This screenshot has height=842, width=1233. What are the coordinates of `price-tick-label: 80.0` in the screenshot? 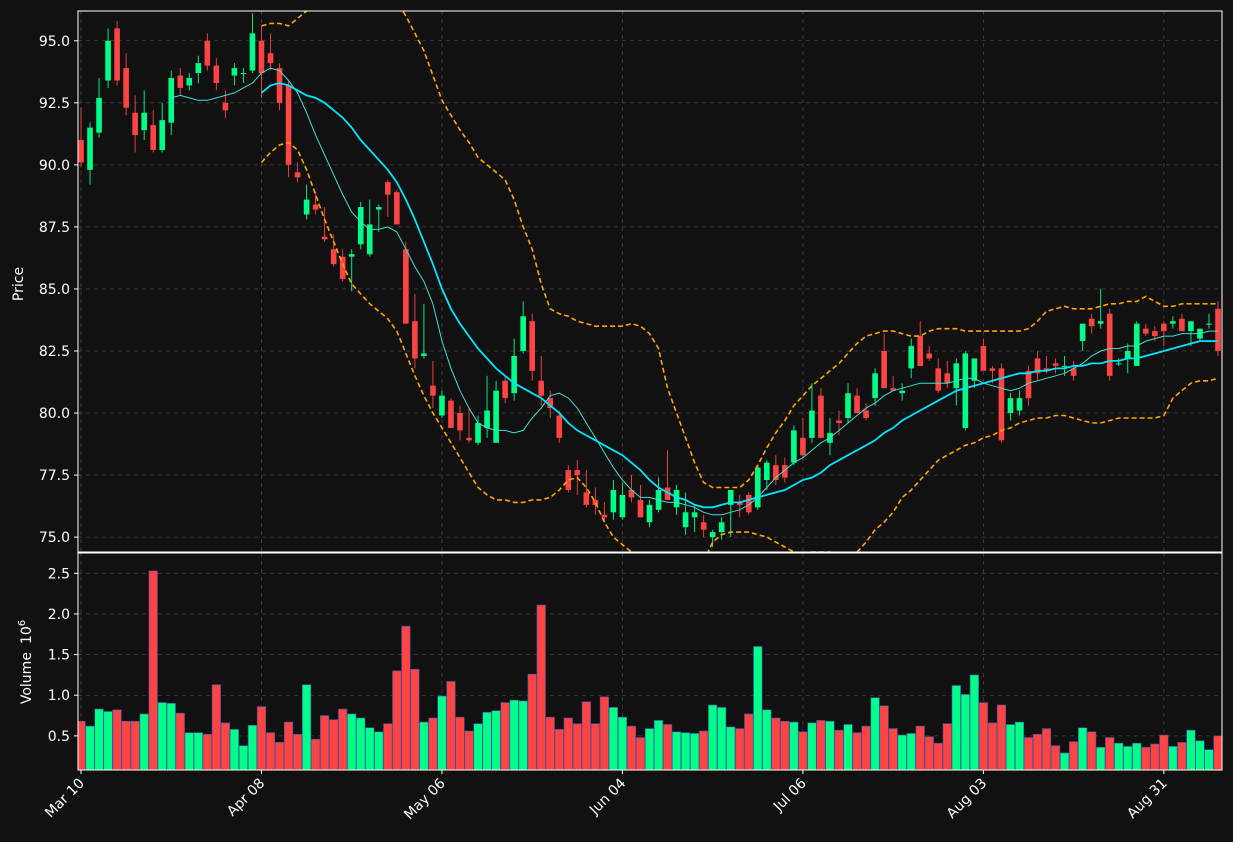 It's located at (54, 414).